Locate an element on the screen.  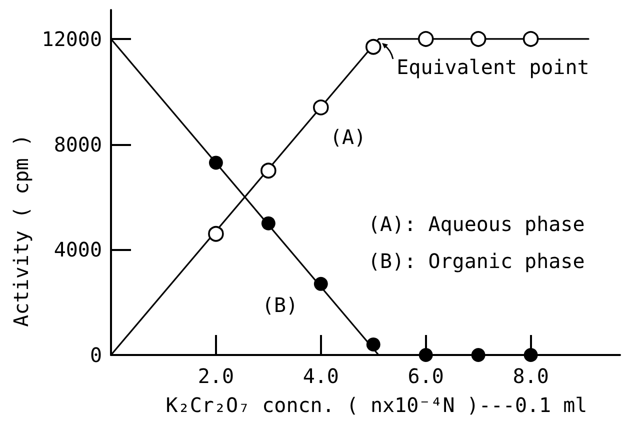
annotation: (A): Aqueous phase is located at coordinates (476, 224).